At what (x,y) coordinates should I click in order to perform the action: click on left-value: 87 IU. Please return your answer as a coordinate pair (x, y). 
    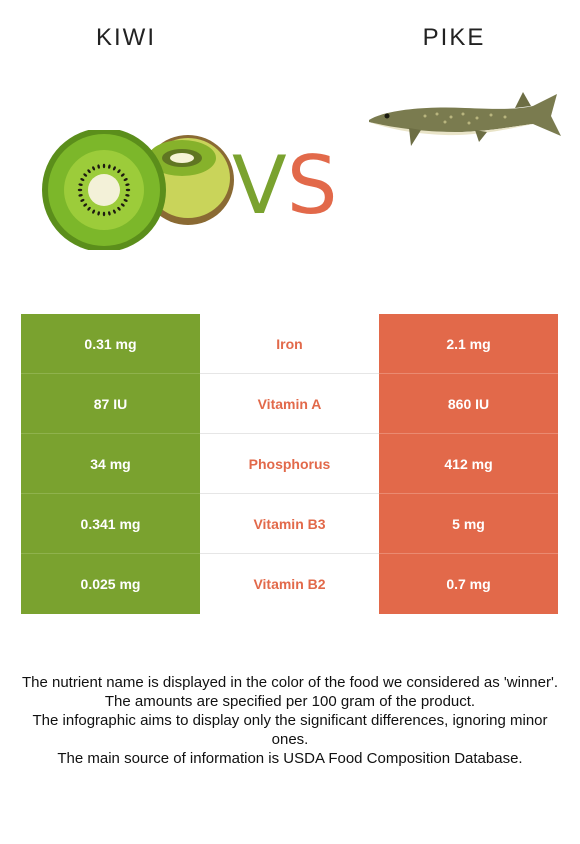
    Looking at the image, I should click on (110, 404).